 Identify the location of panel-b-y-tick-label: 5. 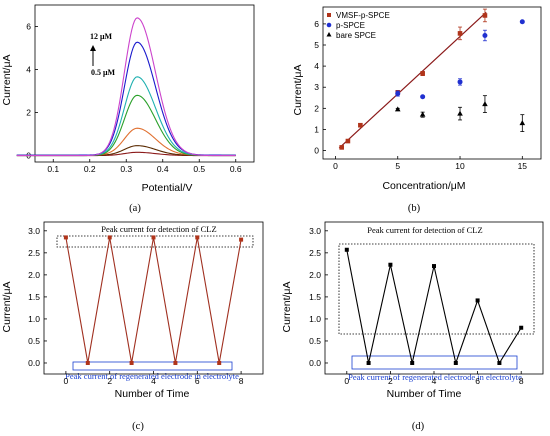
(316, 45).